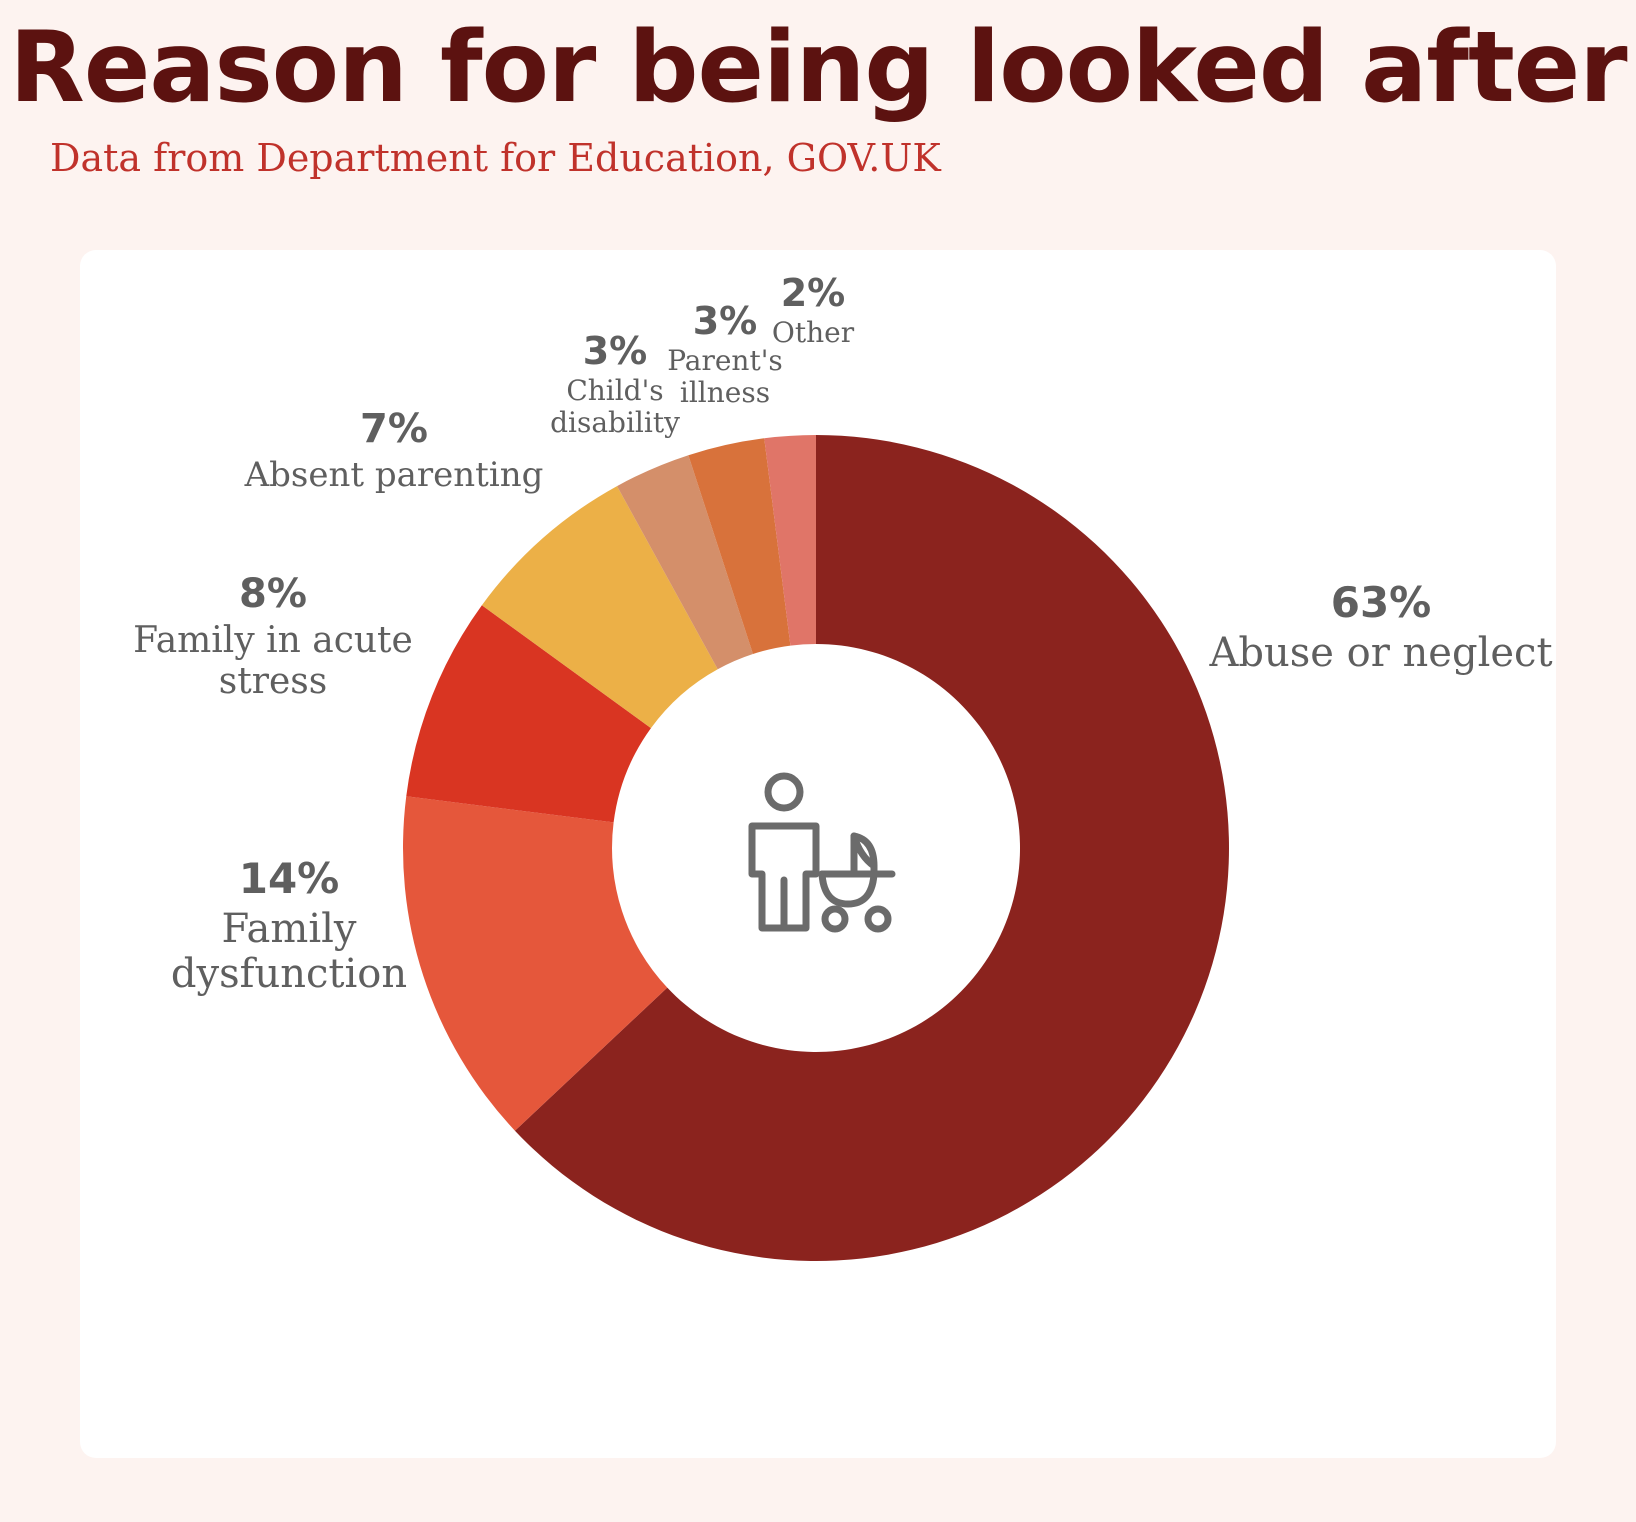 The height and width of the screenshot is (1522, 1636). I want to click on slice-category-label: Parent's illness, so click(725, 376).